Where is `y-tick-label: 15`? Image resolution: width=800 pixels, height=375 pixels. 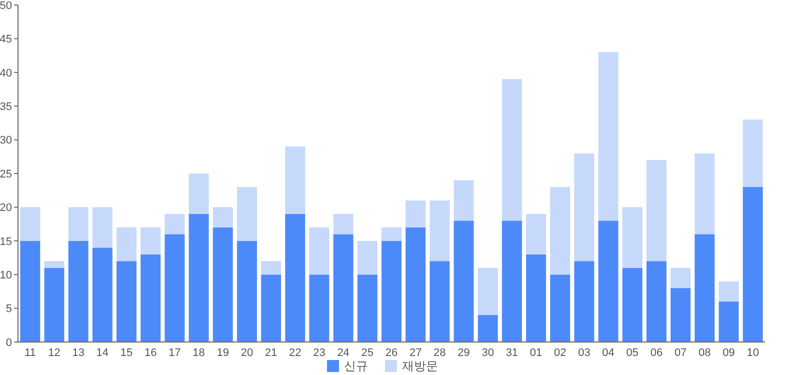
y-tick-label: 15 is located at coordinates (6, 242).